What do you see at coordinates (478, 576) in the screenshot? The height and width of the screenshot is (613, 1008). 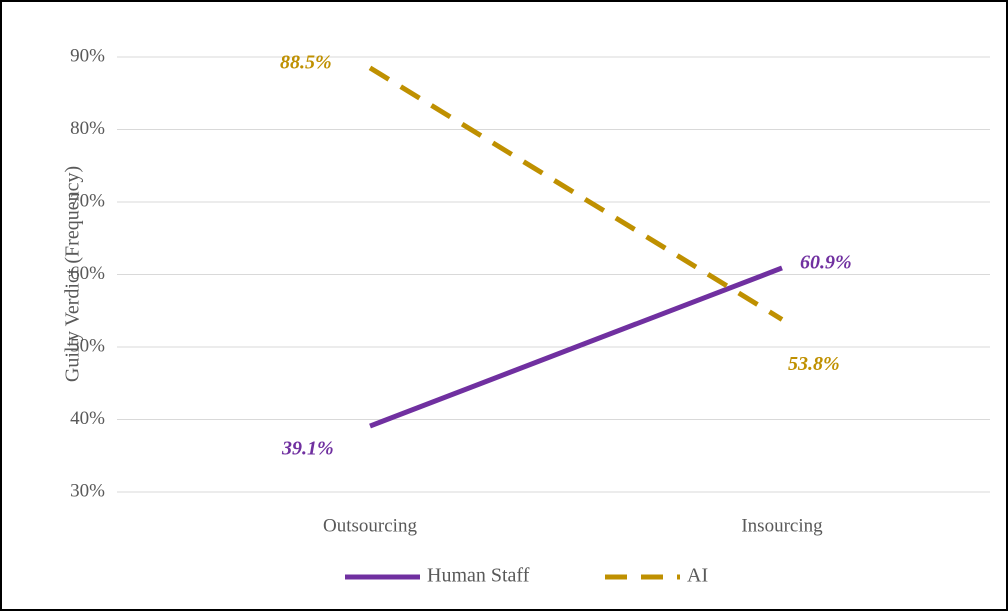 I see `legend-label: Human Staff` at bounding box center [478, 576].